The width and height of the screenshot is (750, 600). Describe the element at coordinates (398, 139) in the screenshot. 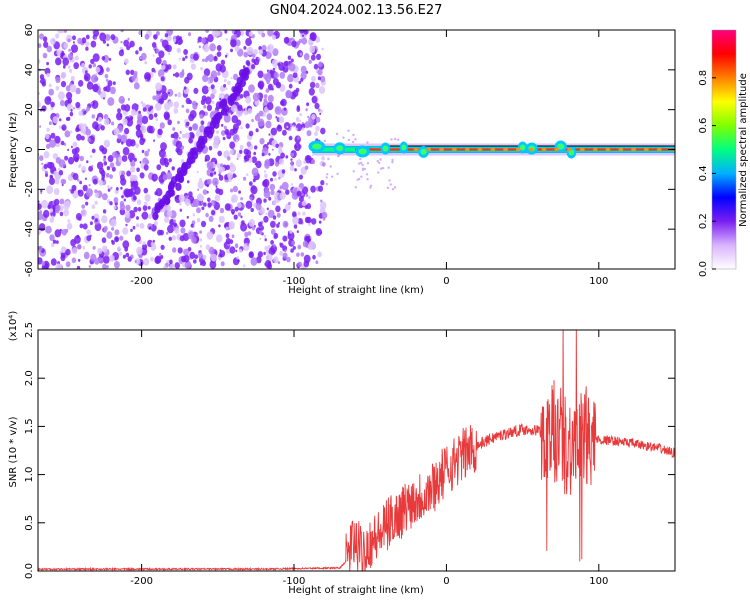

I see `faint-dot` at that location.